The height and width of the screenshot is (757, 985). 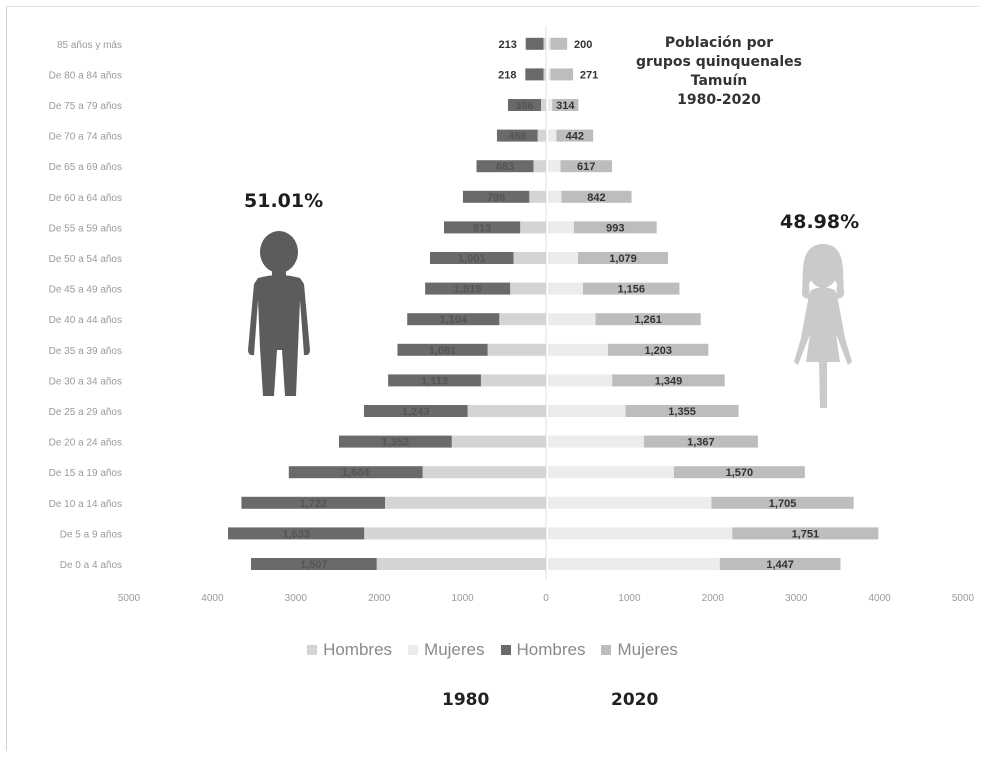 I want to click on data-label-mujeres-2020: 1,705, so click(x=783, y=504).